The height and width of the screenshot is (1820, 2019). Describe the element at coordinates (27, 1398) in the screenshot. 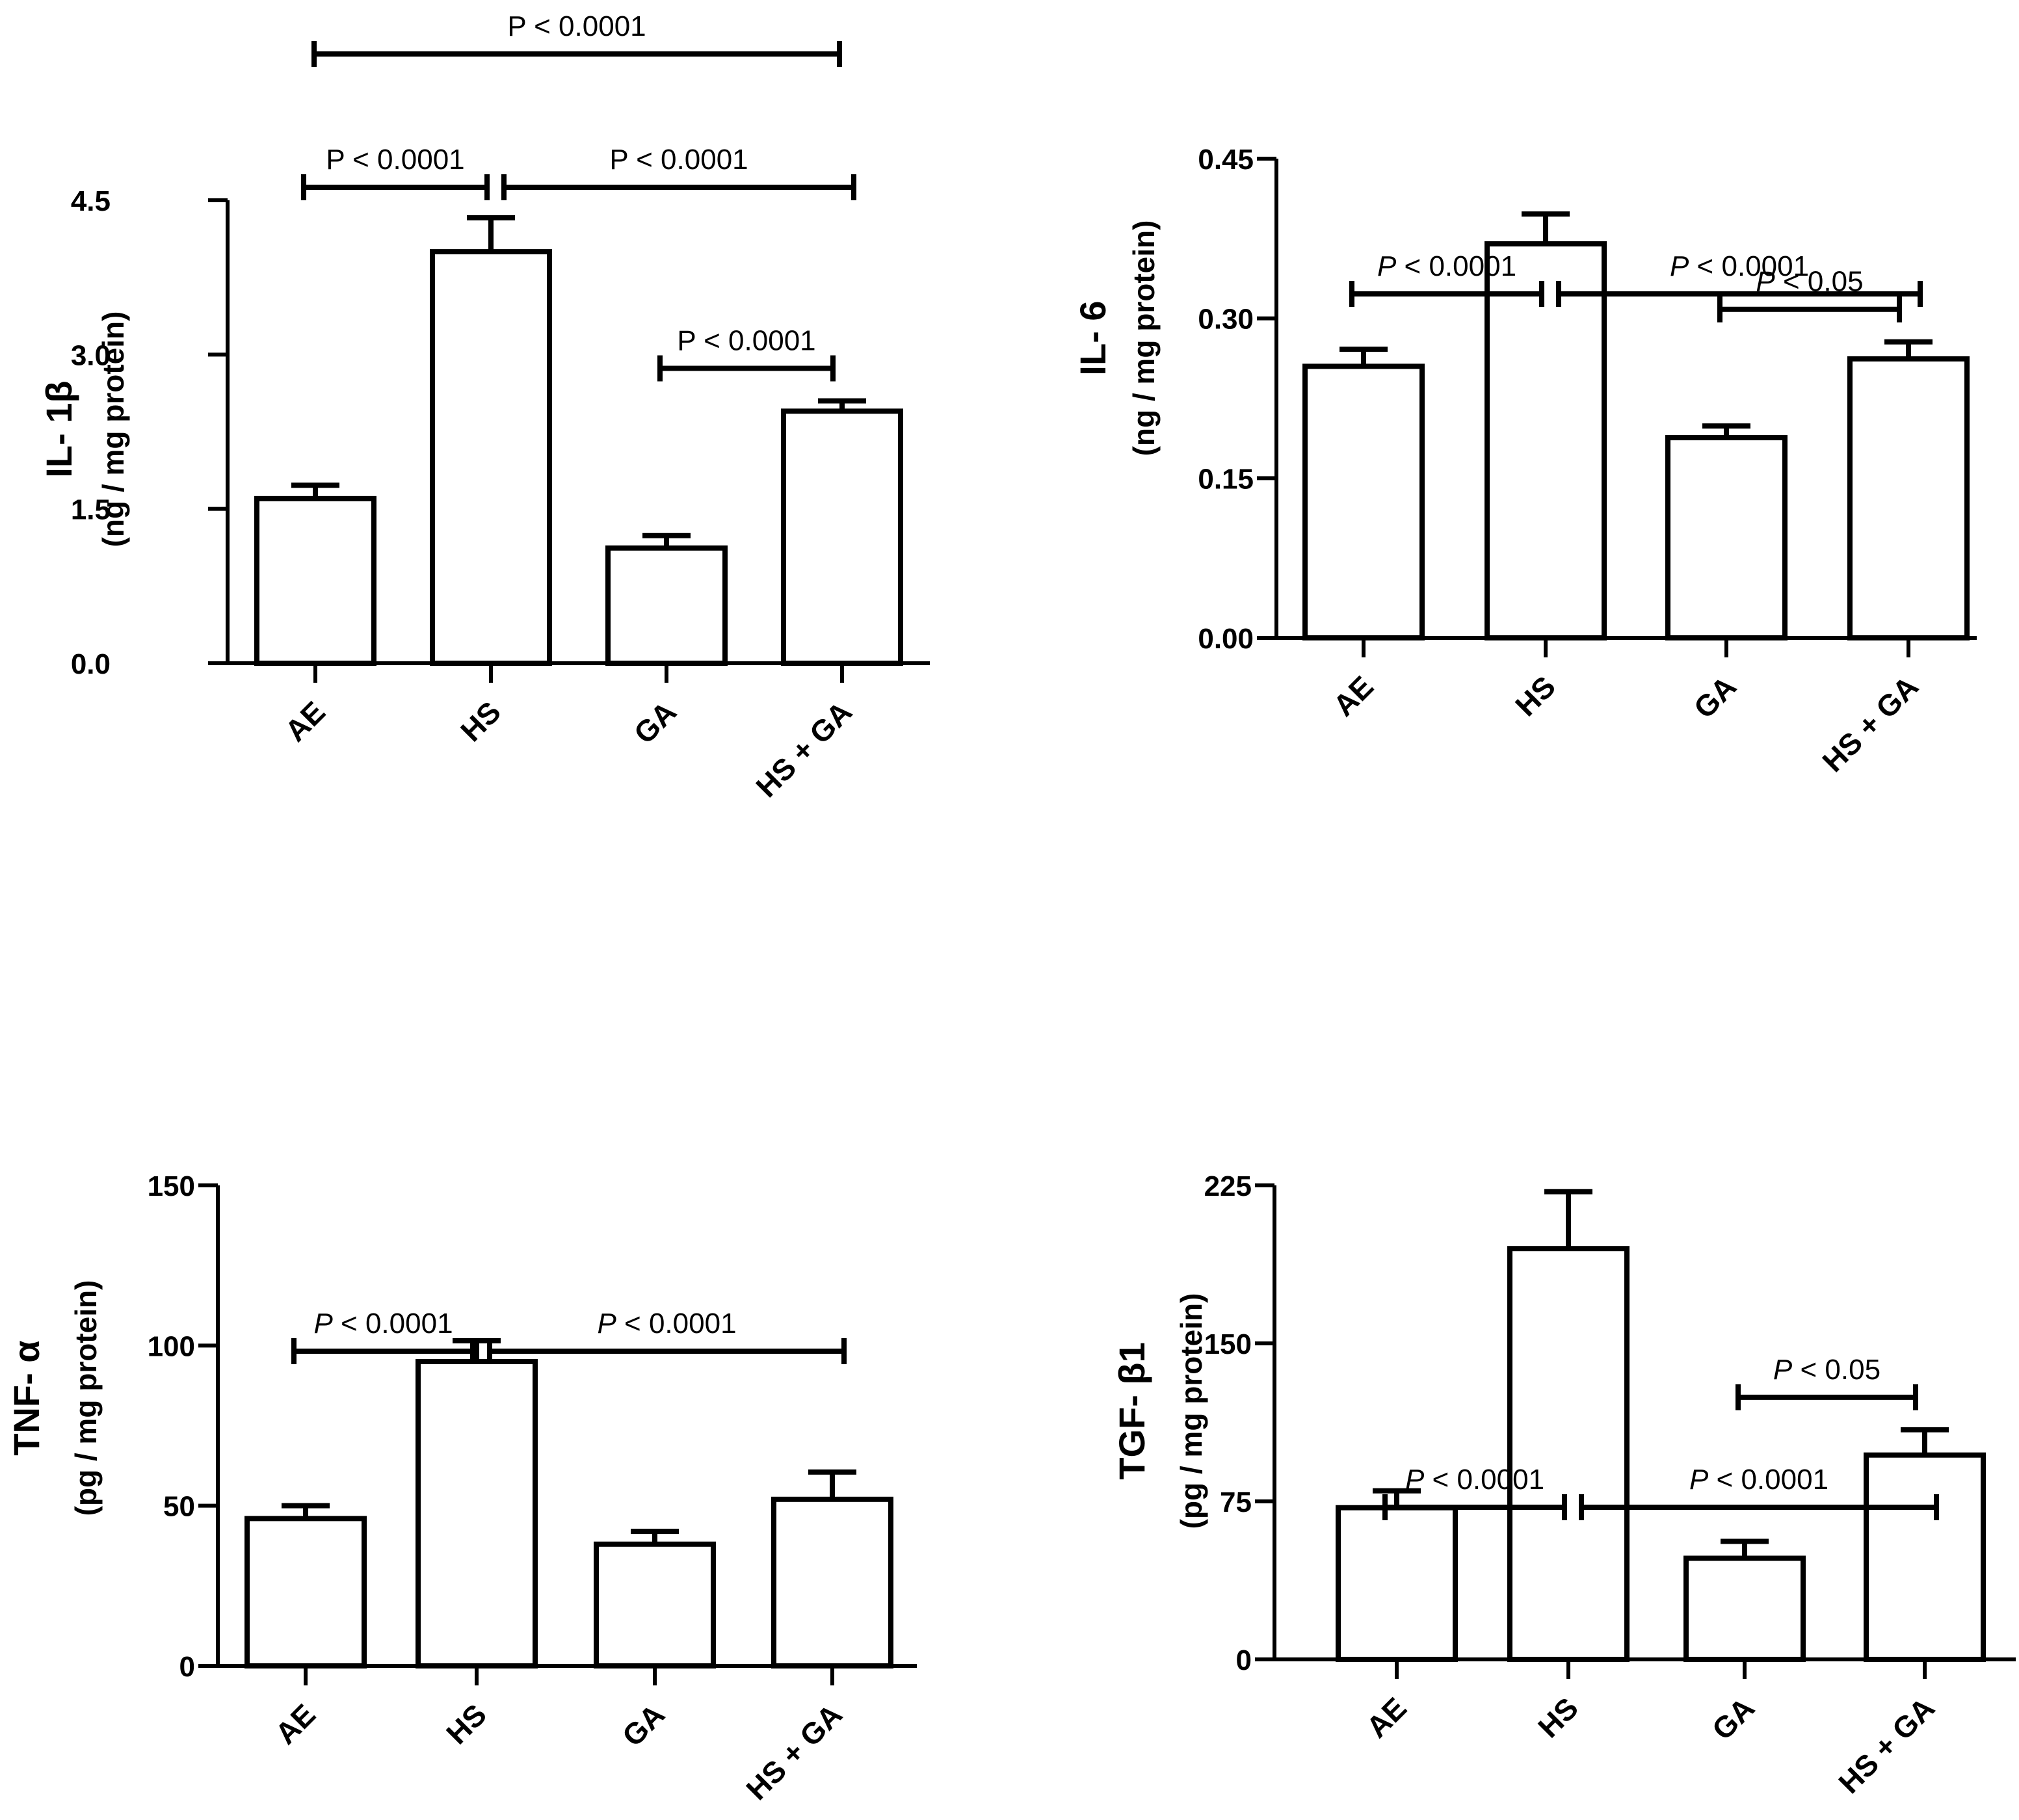

I see `y-axis-title: TNF- α` at that location.